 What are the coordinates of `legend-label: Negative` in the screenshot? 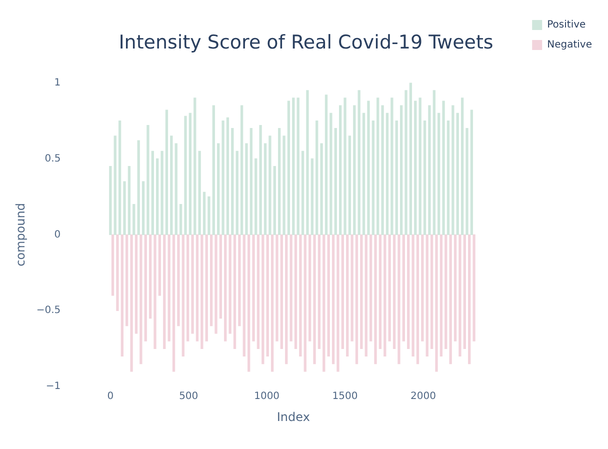 It's located at (569, 45).